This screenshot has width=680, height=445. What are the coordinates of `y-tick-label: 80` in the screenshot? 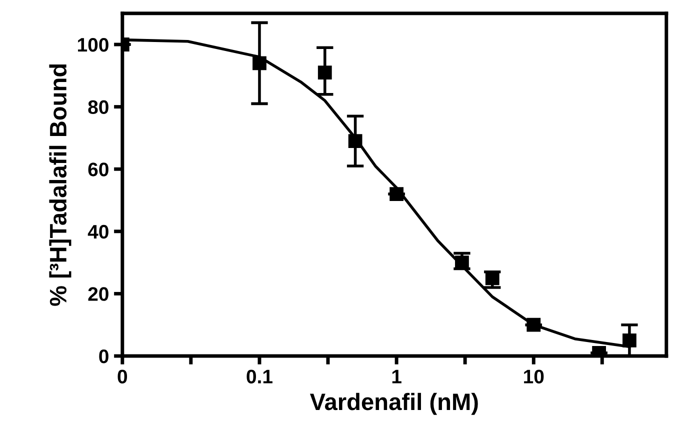 It's located at (98, 107).